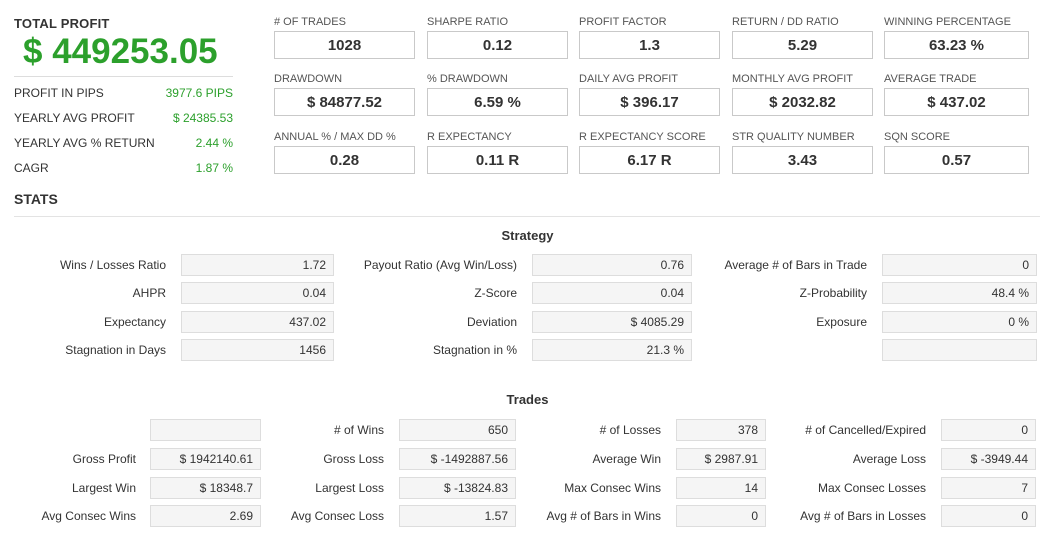 The image size is (1063, 549). What do you see at coordinates (214, 143) in the screenshot?
I see `summary-row-value: 2.44 %` at bounding box center [214, 143].